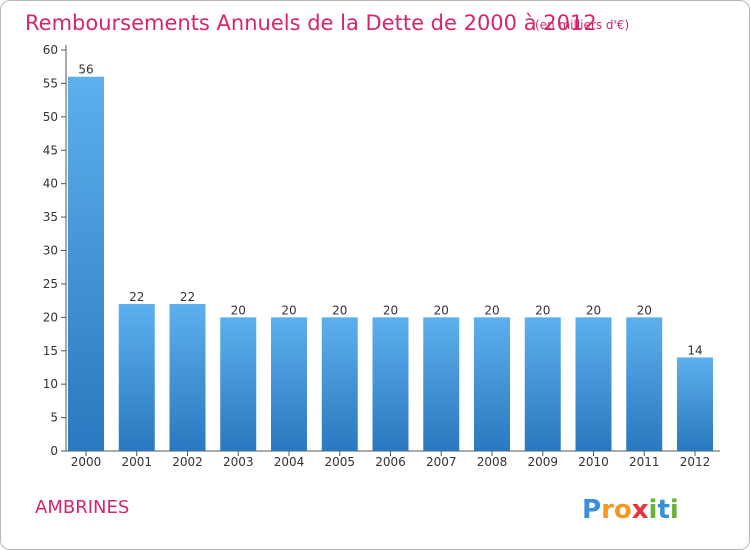 The image size is (750, 550). Describe the element at coordinates (390, 462) in the screenshot. I see `x-tick-label: 2006` at that location.